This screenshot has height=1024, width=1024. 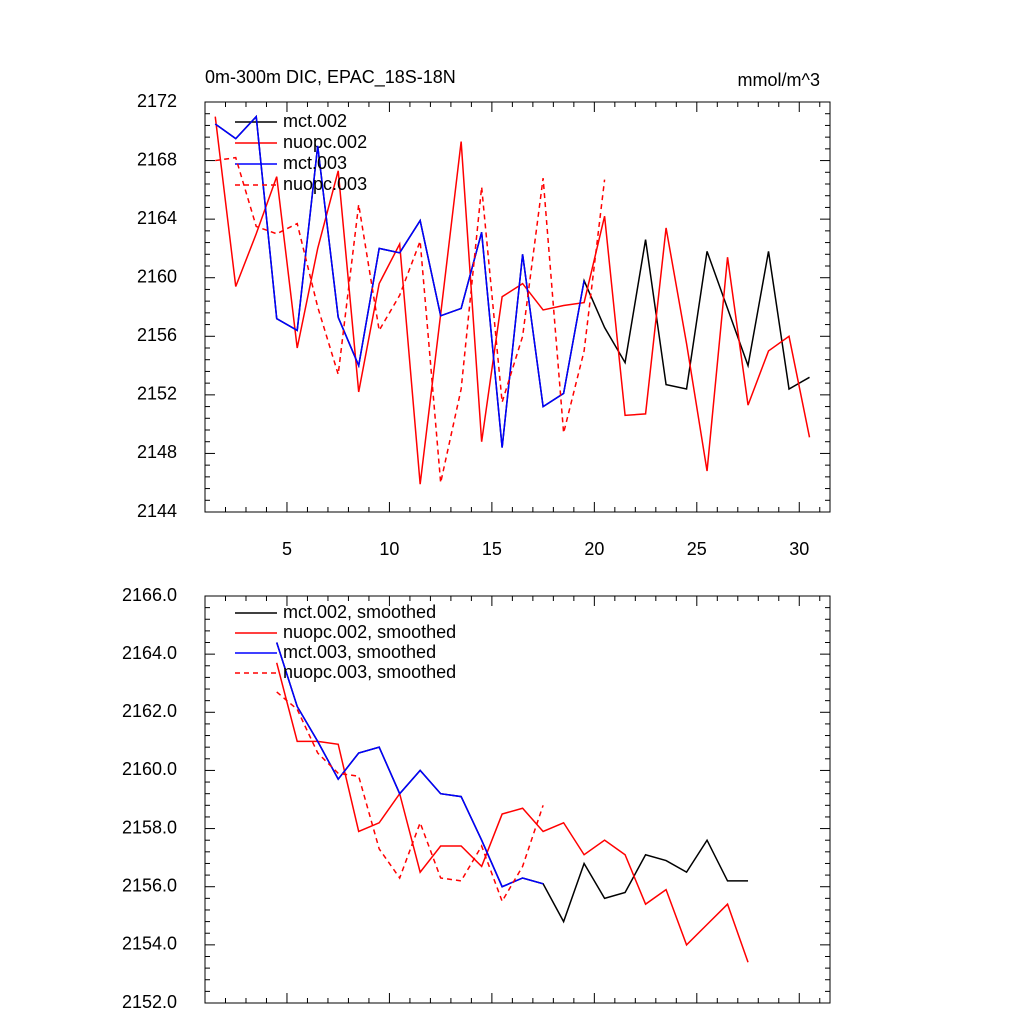 What do you see at coordinates (149, 595) in the screenshot?
I see `y-tick-label: 2166.0` at bounding box center [149, 595].